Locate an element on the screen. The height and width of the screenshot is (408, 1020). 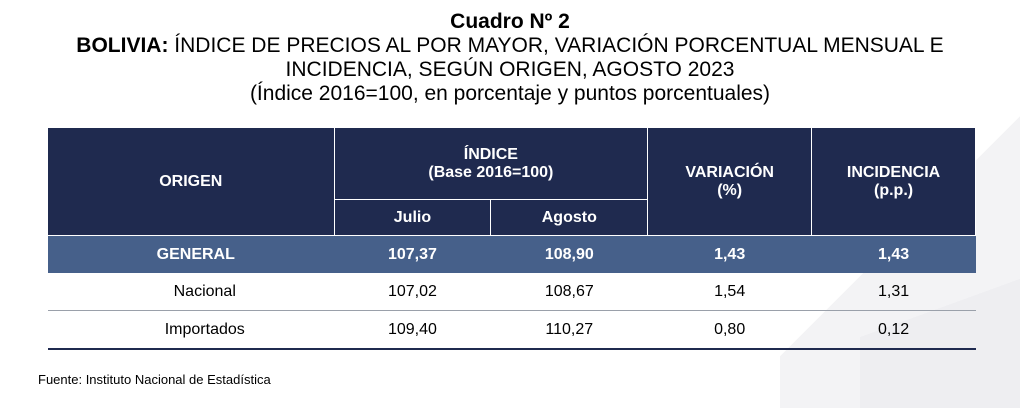
cell-incidencia: 0,12 is located at coordinates (893, 330).